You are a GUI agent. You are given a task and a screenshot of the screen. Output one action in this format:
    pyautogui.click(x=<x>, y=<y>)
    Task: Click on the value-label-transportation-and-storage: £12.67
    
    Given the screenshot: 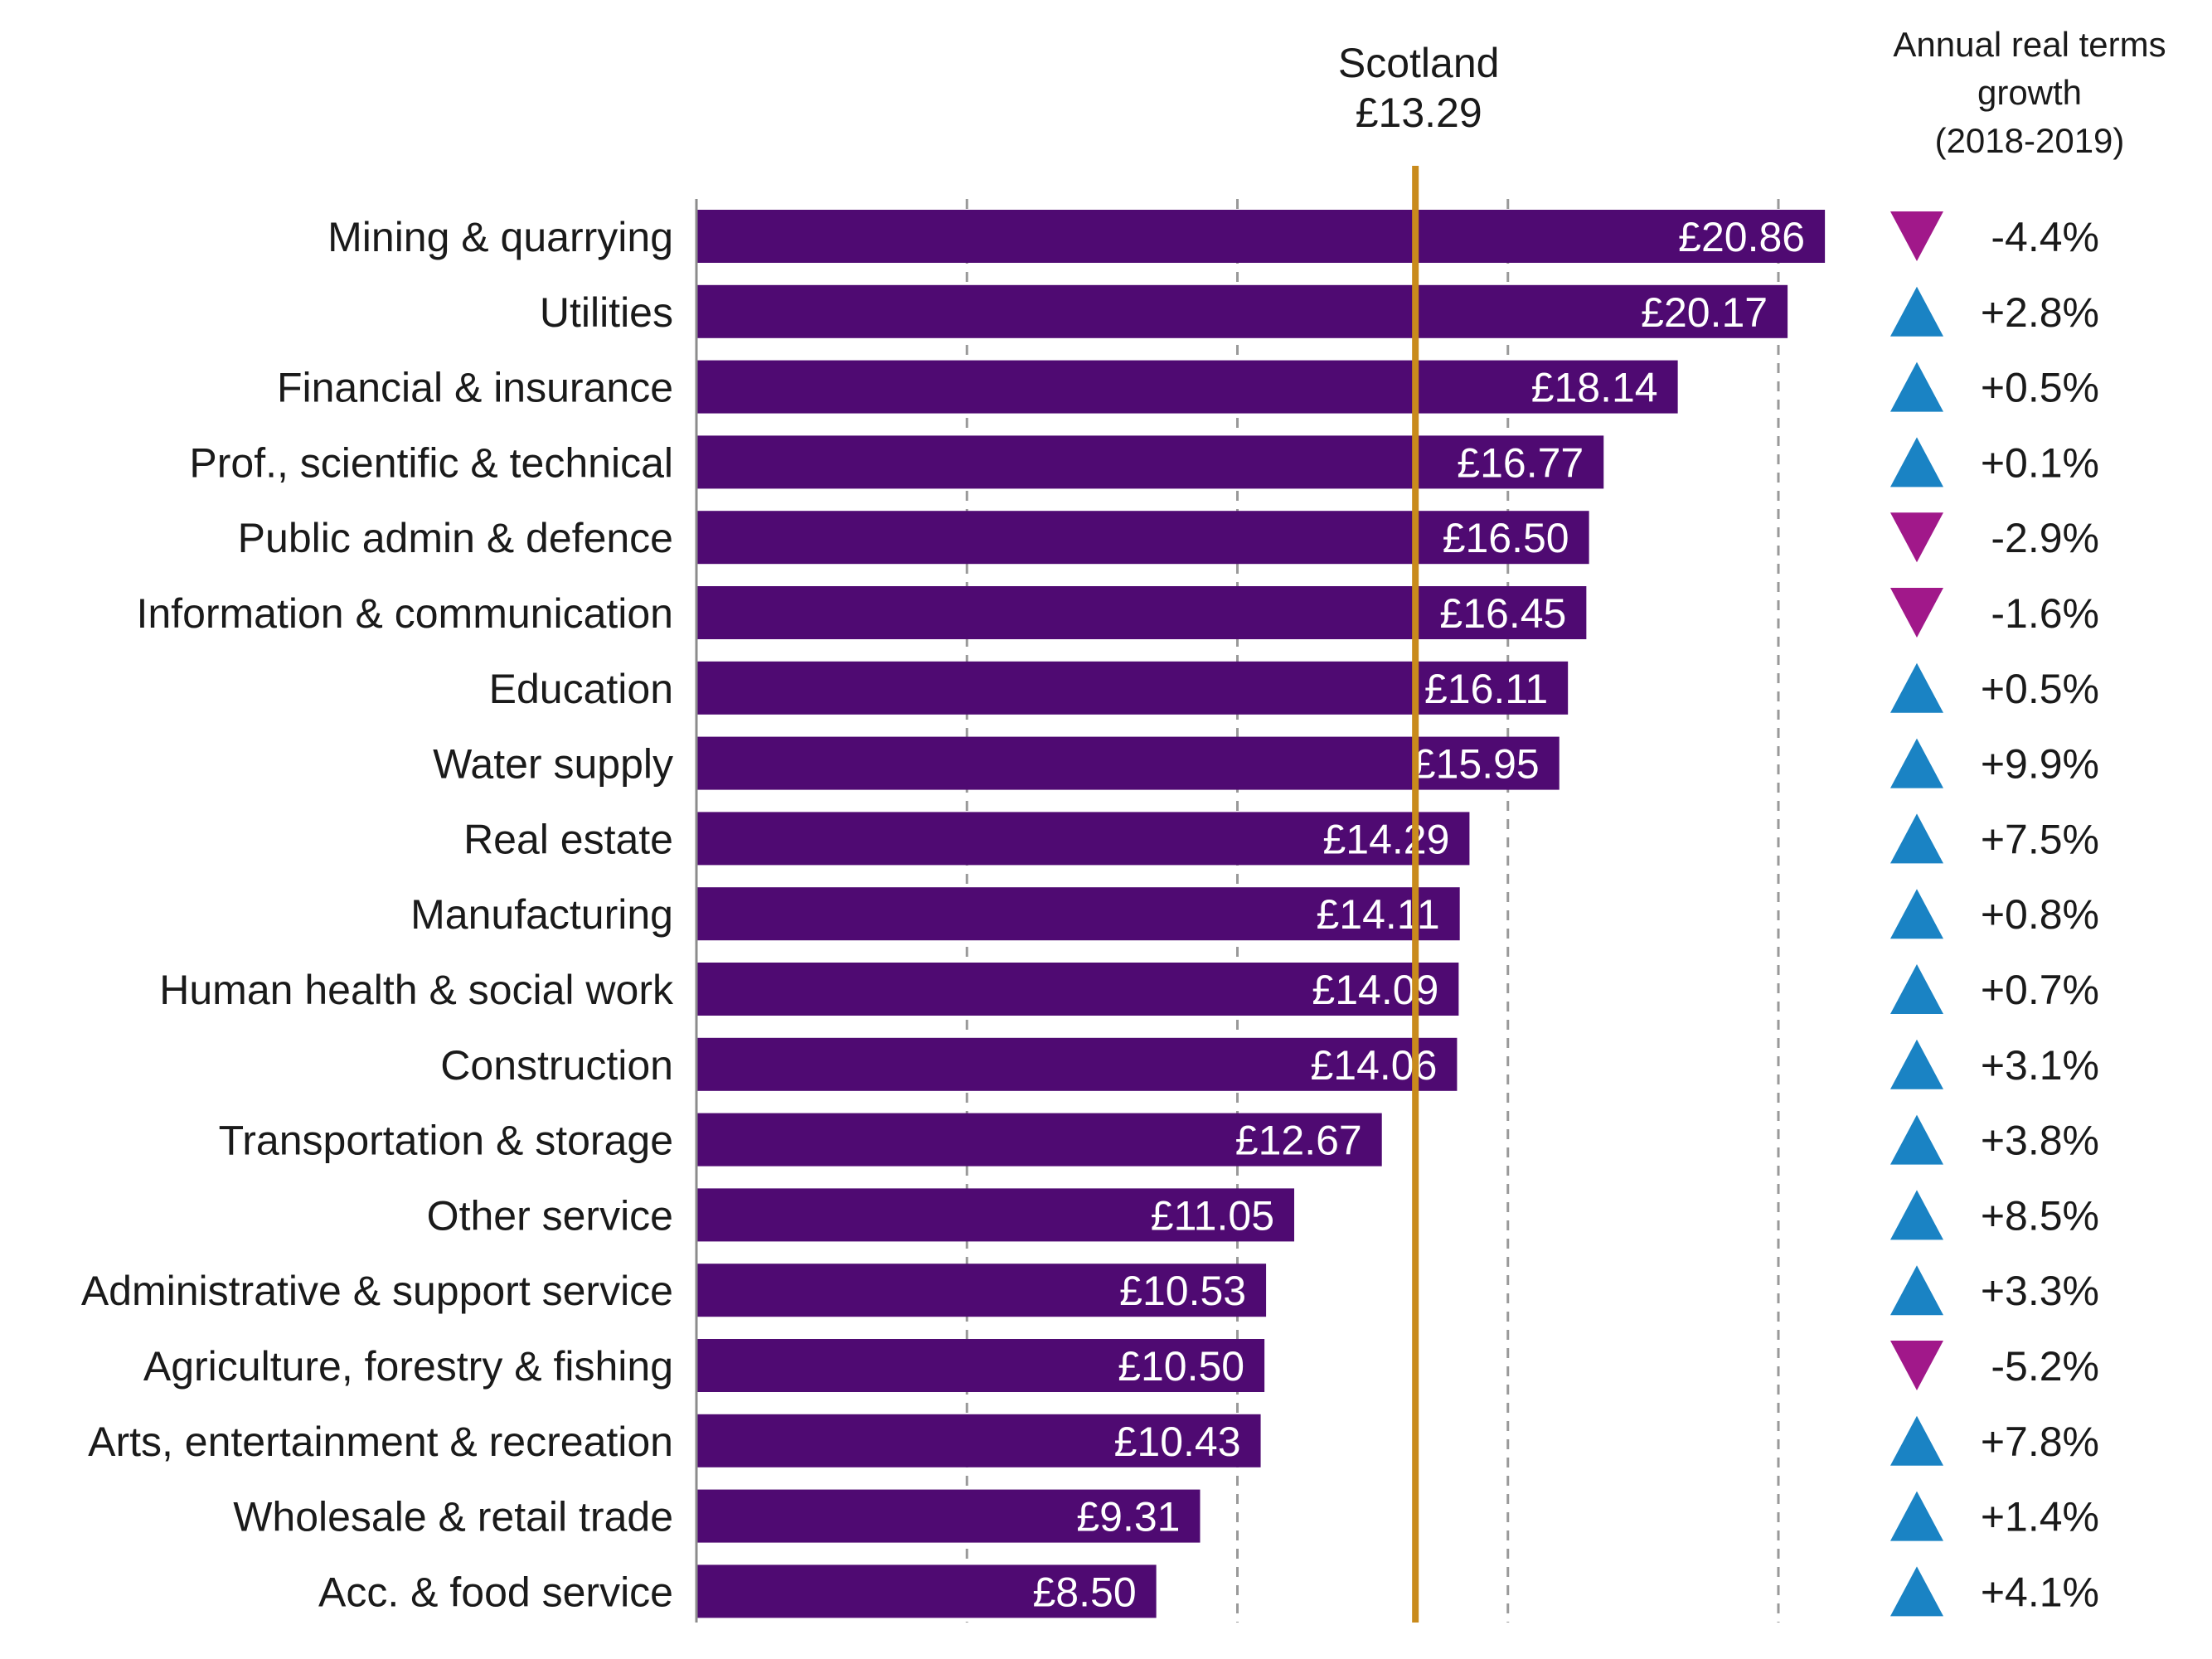 What is the action you would take?
    pyautogui.click(x=1298, y=1141)
    